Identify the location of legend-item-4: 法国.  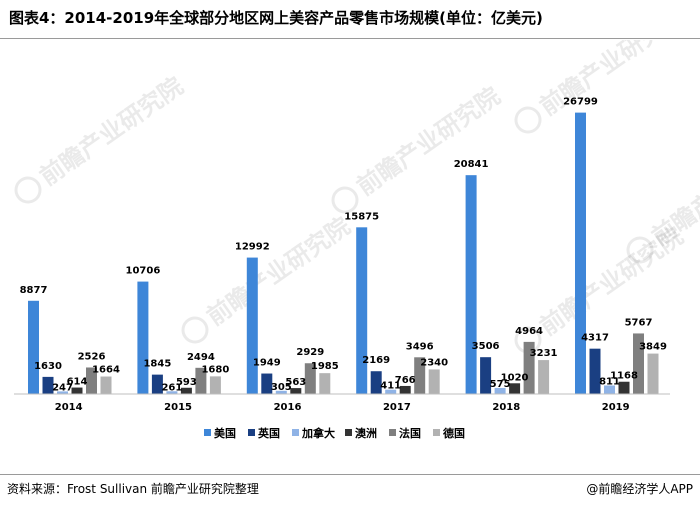
(405, 433).